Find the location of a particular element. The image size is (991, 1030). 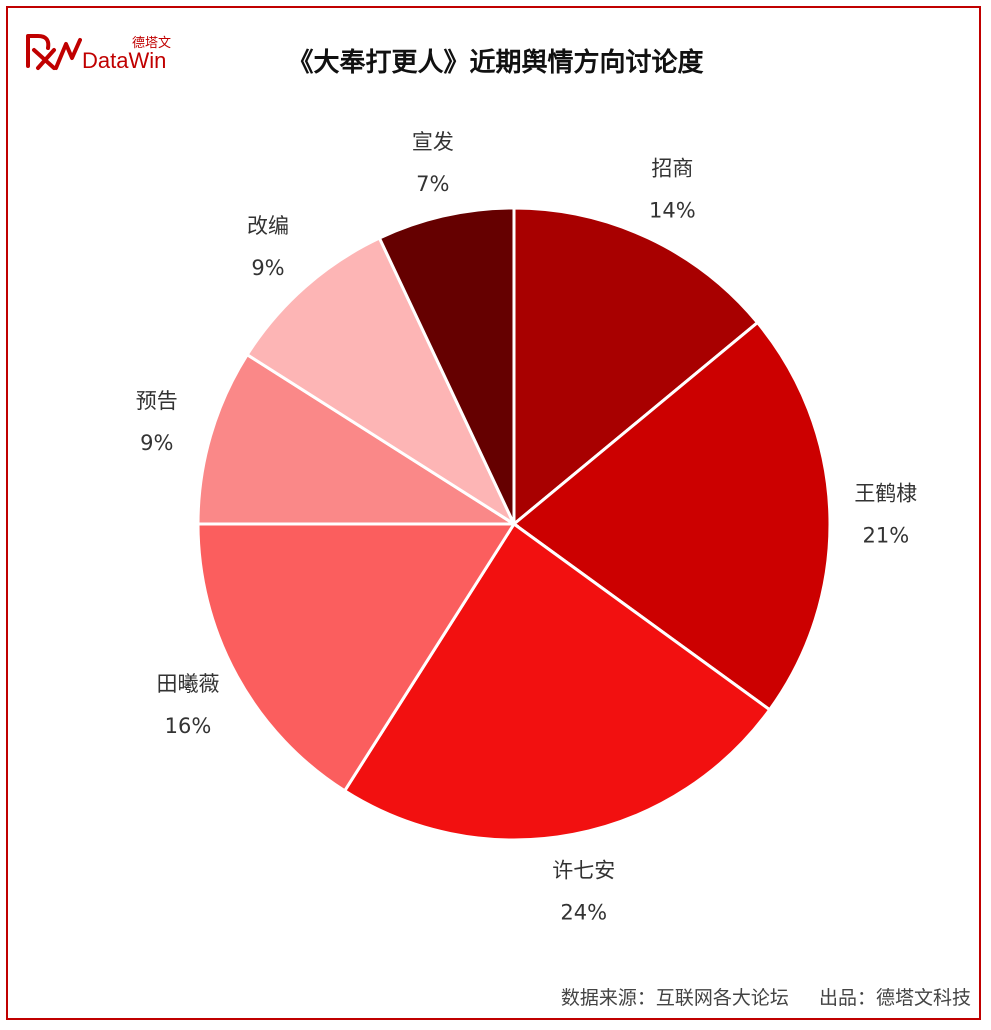

slice-percent-3: 16% is located at coordinates (188, 726).